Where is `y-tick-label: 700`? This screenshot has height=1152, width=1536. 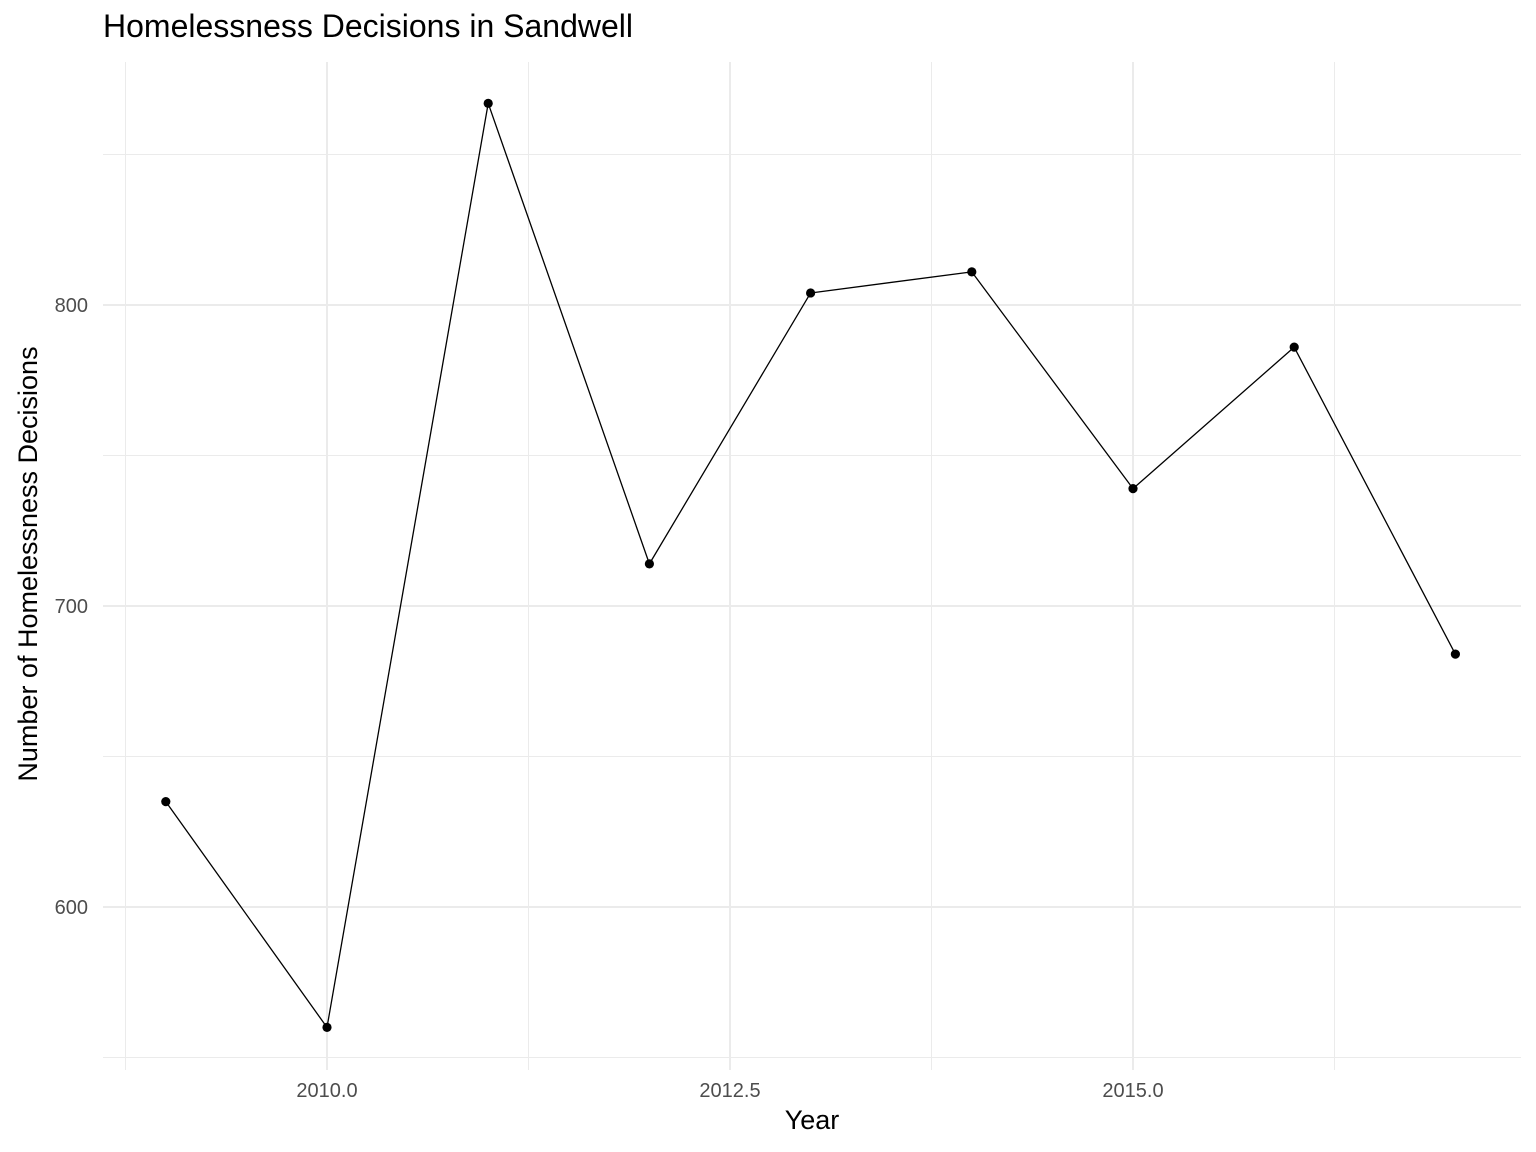
y-tick-label: 700 is located at coordinates (71, 607).